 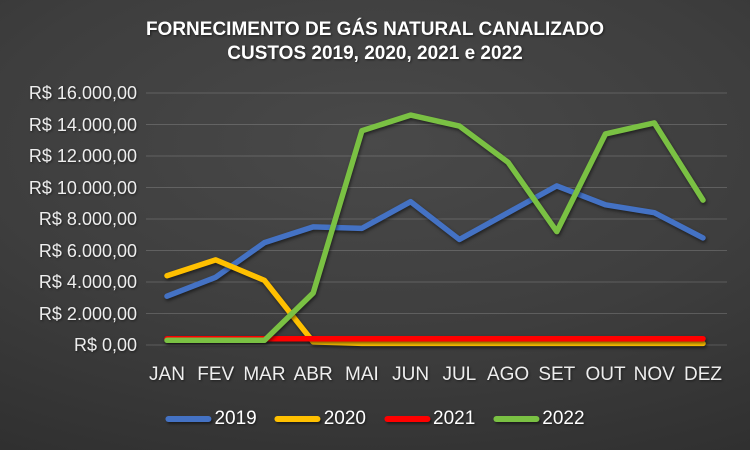 I want to click on legend-item-2020: 2020, so click(x=320, y=419).